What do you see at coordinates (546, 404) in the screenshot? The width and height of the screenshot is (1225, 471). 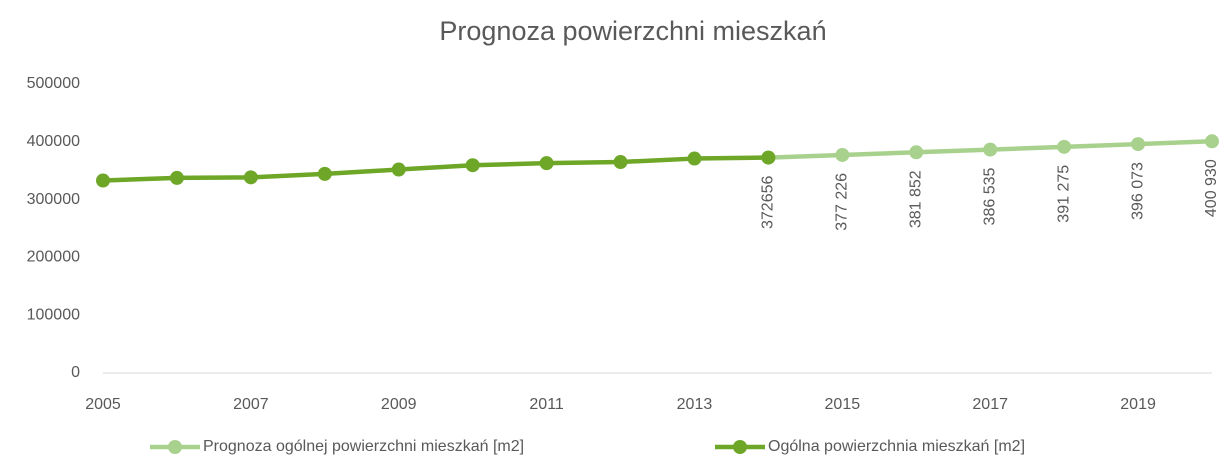 I see `x-tick-label: 2011` at bounding box center [546, 404].